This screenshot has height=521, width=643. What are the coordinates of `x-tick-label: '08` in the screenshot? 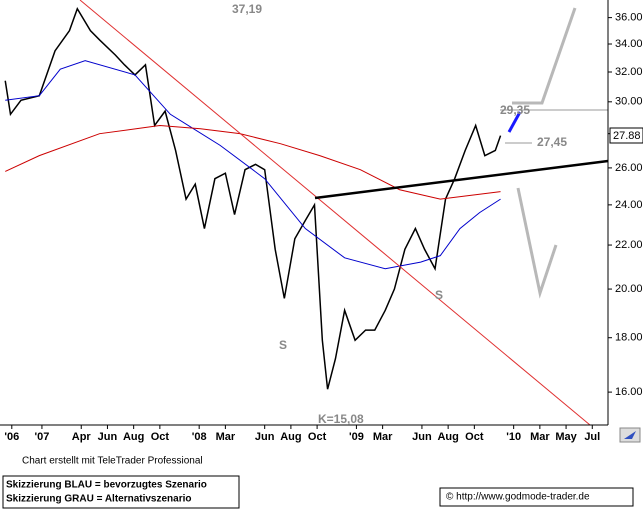 It's located at (199, 437).